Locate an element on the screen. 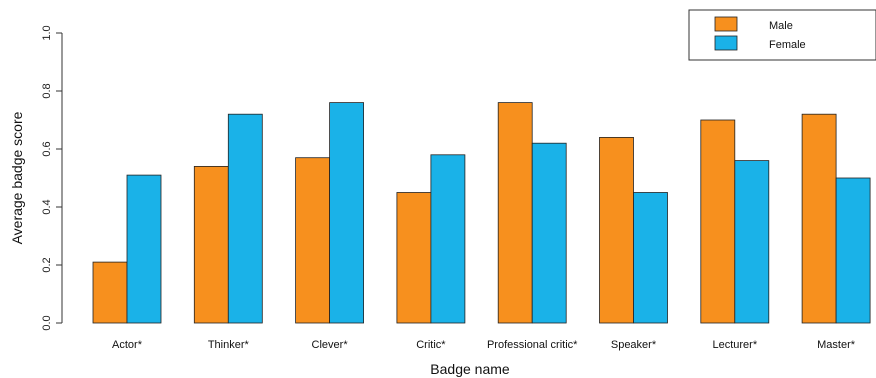 Image resolution: width=876 pixels, height=378 pixels. legend-swatch-male is located at coordinates (726, 24).